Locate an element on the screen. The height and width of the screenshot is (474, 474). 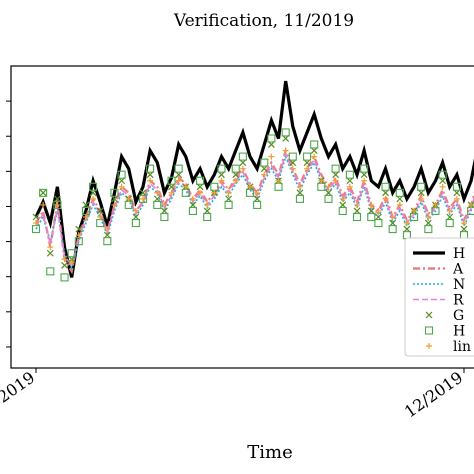
x-tick-label: 12/2019 is located at coordinates (433, 395).